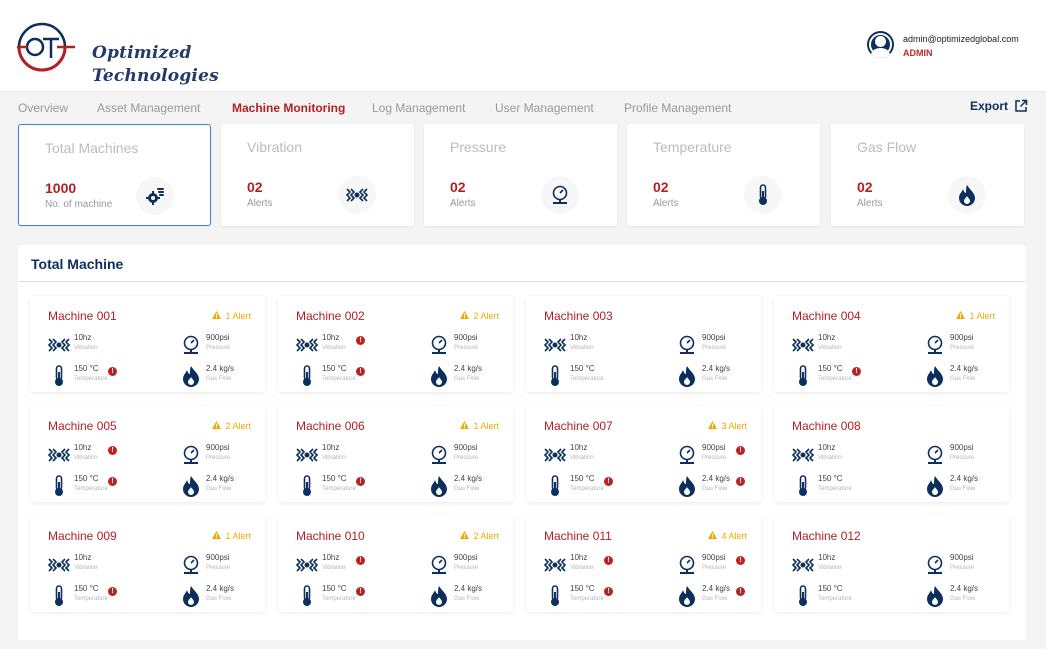 The height and width of the screenshot is (649, 1046). What do you see at coordinates (988, 106) in the screenshot?
I see `export-label: Export` at bounding box center [988, 106].